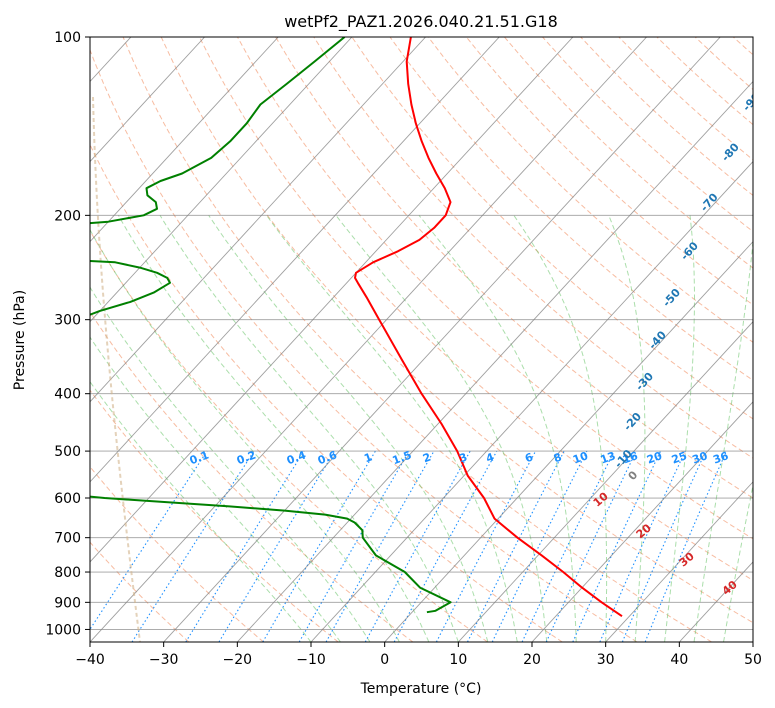 The height and width of the screenshot is (708, 775). Describe the element at coordinates (311, 660) in the screenshot. I see `x-tick-label: −10` at that location.